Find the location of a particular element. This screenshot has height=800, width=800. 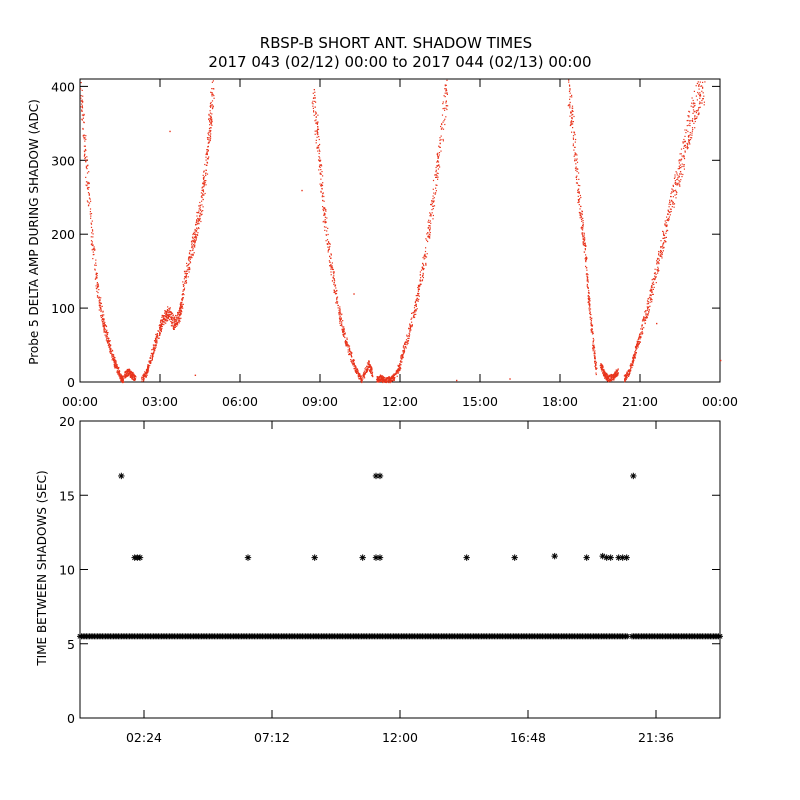

delta-amp-y-tick-label: 100 is located at coordinates (63, 308).